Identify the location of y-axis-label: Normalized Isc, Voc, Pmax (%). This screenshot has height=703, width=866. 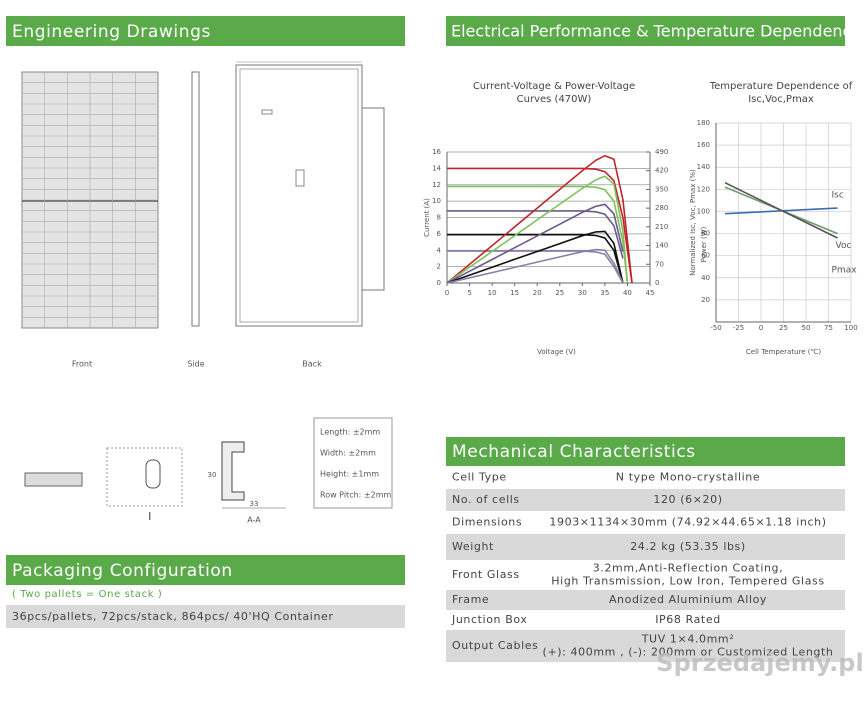
(693, 222).